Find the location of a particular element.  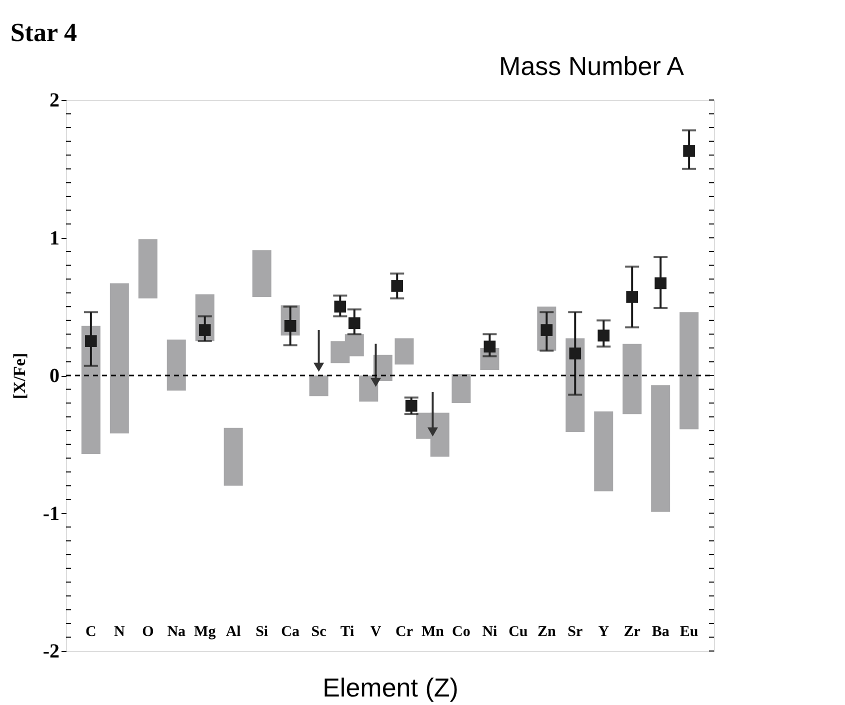

x-tick-label: Zn is located at coordinates (546, 632).